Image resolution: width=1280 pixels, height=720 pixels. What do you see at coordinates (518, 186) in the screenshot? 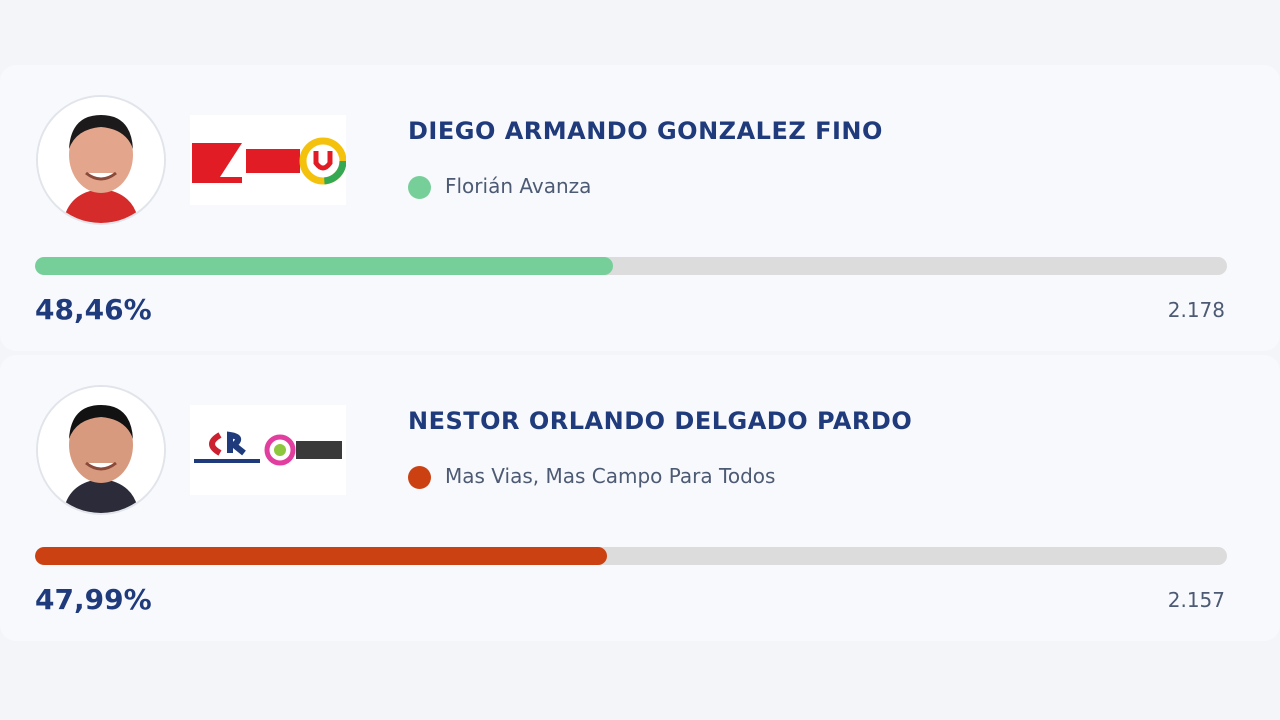
I see `party-name: Florián Avanza` at bounding box center [518, 186].